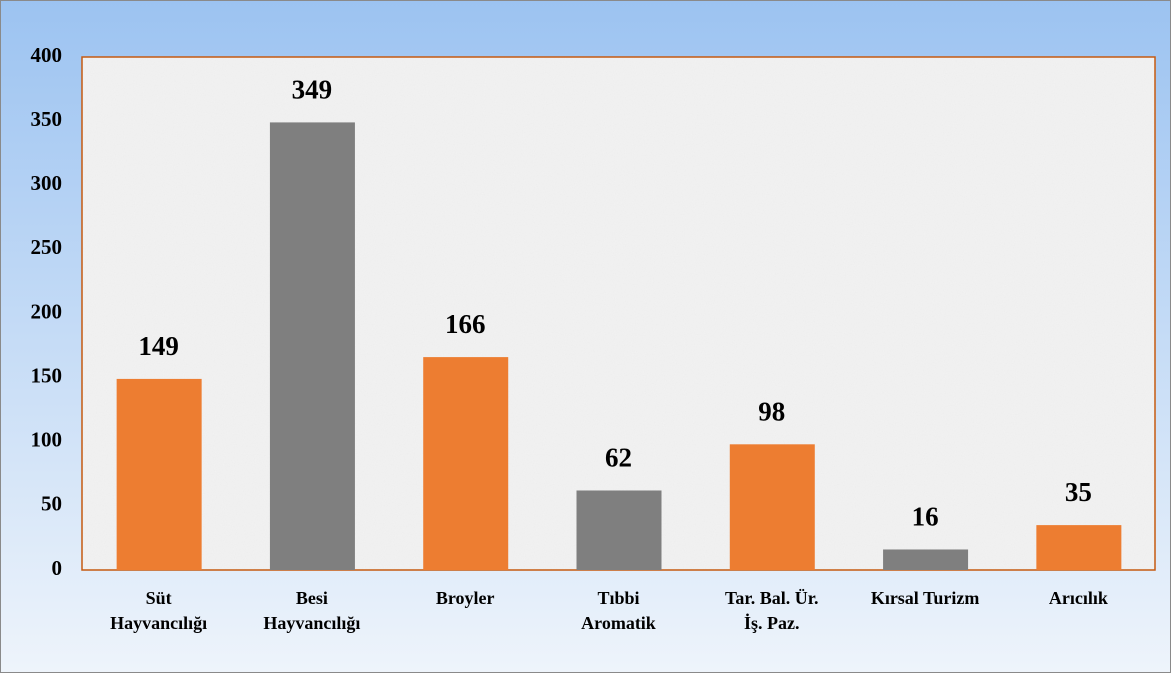  What do you see at coordinates (47, 375) in the screenshot?
I see `y-tick-label: 150` at bounding box center [47, 375].